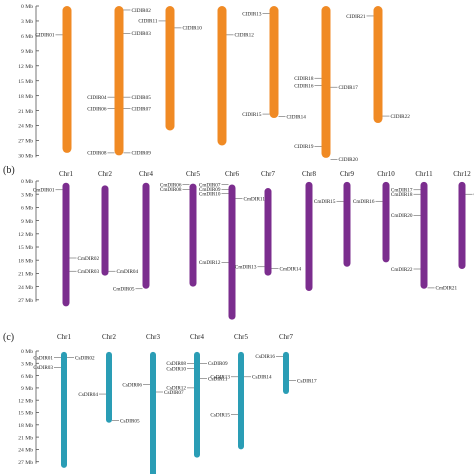 The width and height of the screenshot is (474, 474). What do you see at coordinates (402, 191) in the screenshot?
I see `gene-label: CmDIR17` at bounding box center [402, 191].